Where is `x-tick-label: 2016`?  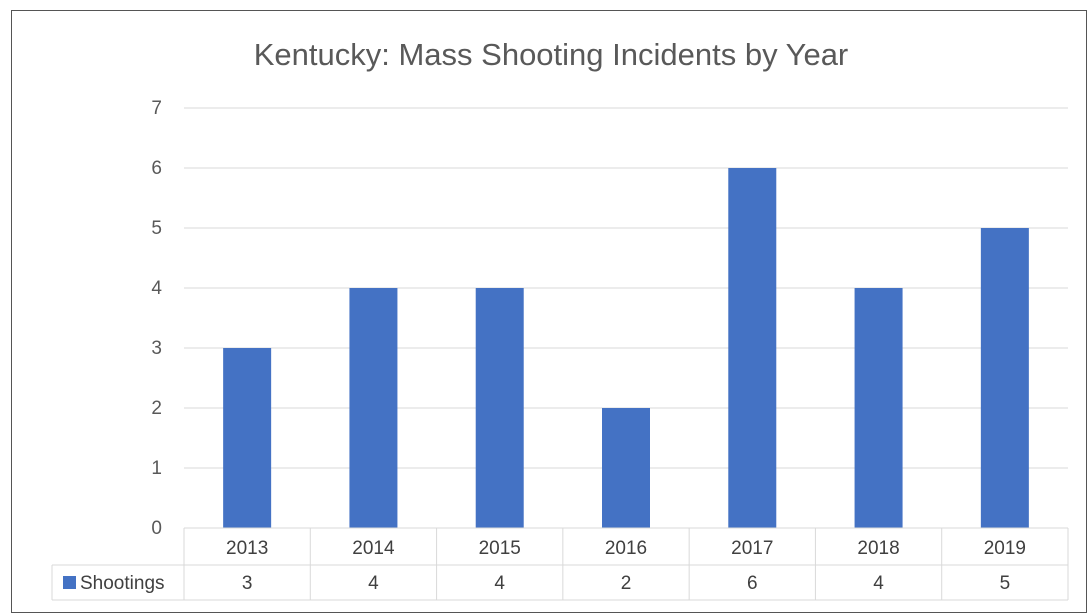 x-tick-label: 2016 is located at coordinates (626, 548).